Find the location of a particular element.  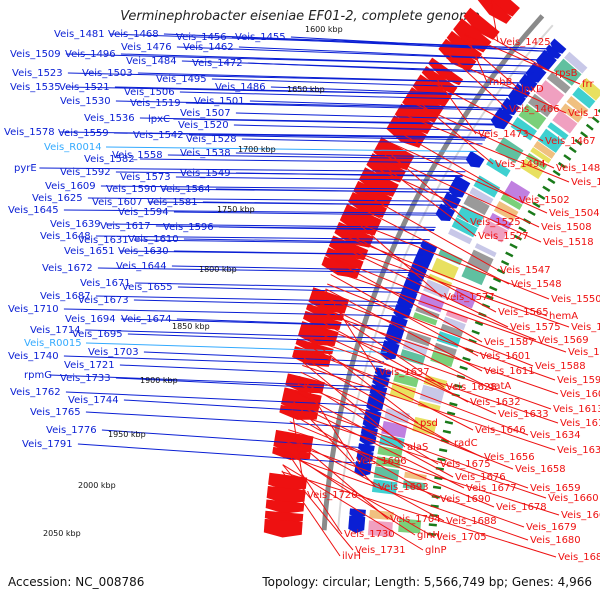

forward-gene-label: Veis_1535 is located at coordinates (35, 87).